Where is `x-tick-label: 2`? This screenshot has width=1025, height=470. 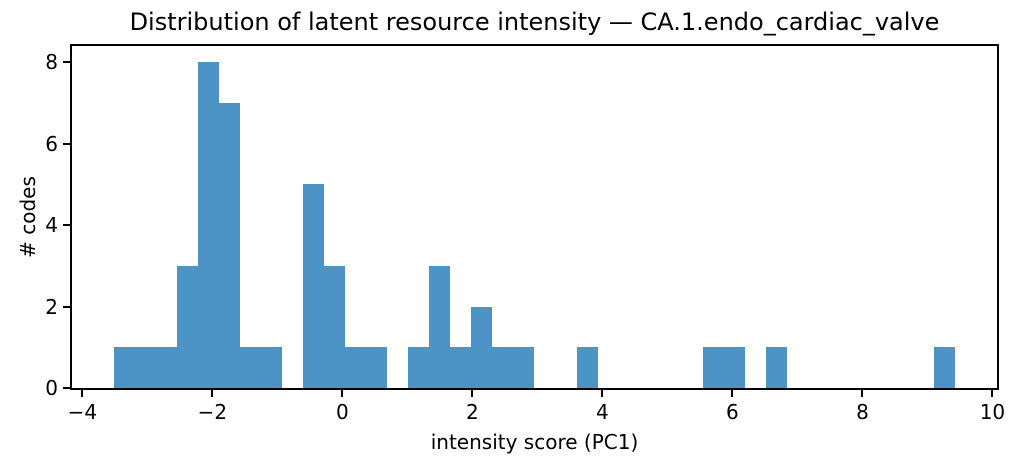
x-tick-label: 2 is located at coordinates (472, 412).